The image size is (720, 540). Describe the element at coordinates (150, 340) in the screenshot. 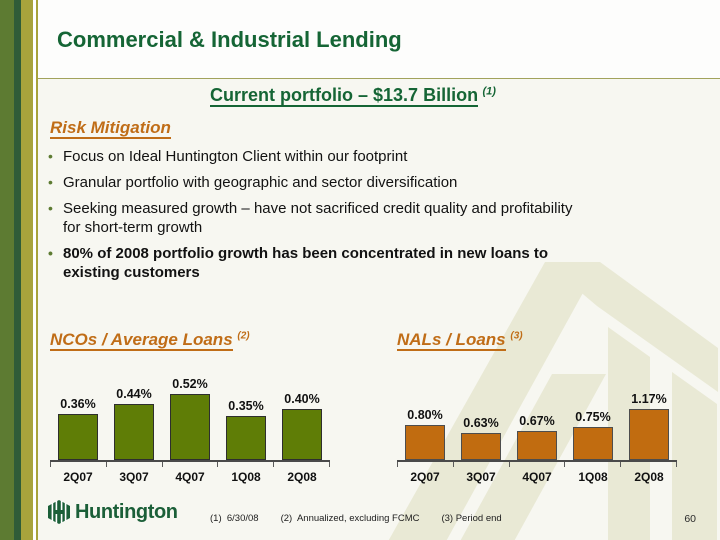

I see `chart-title-ncos: NCOs / Average Loans (2)` at that location.